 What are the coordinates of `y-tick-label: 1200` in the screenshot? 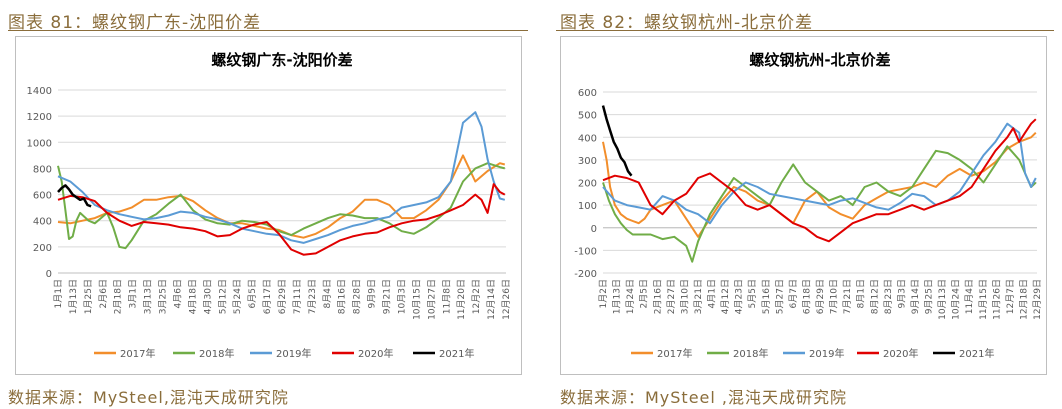 It's located at (39, 117).